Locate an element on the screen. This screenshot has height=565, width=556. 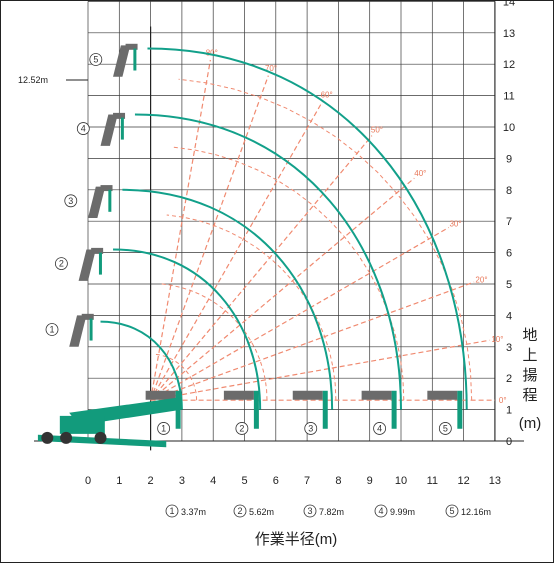
stage-mark-number: 5 is located at coordinates (95, 59).